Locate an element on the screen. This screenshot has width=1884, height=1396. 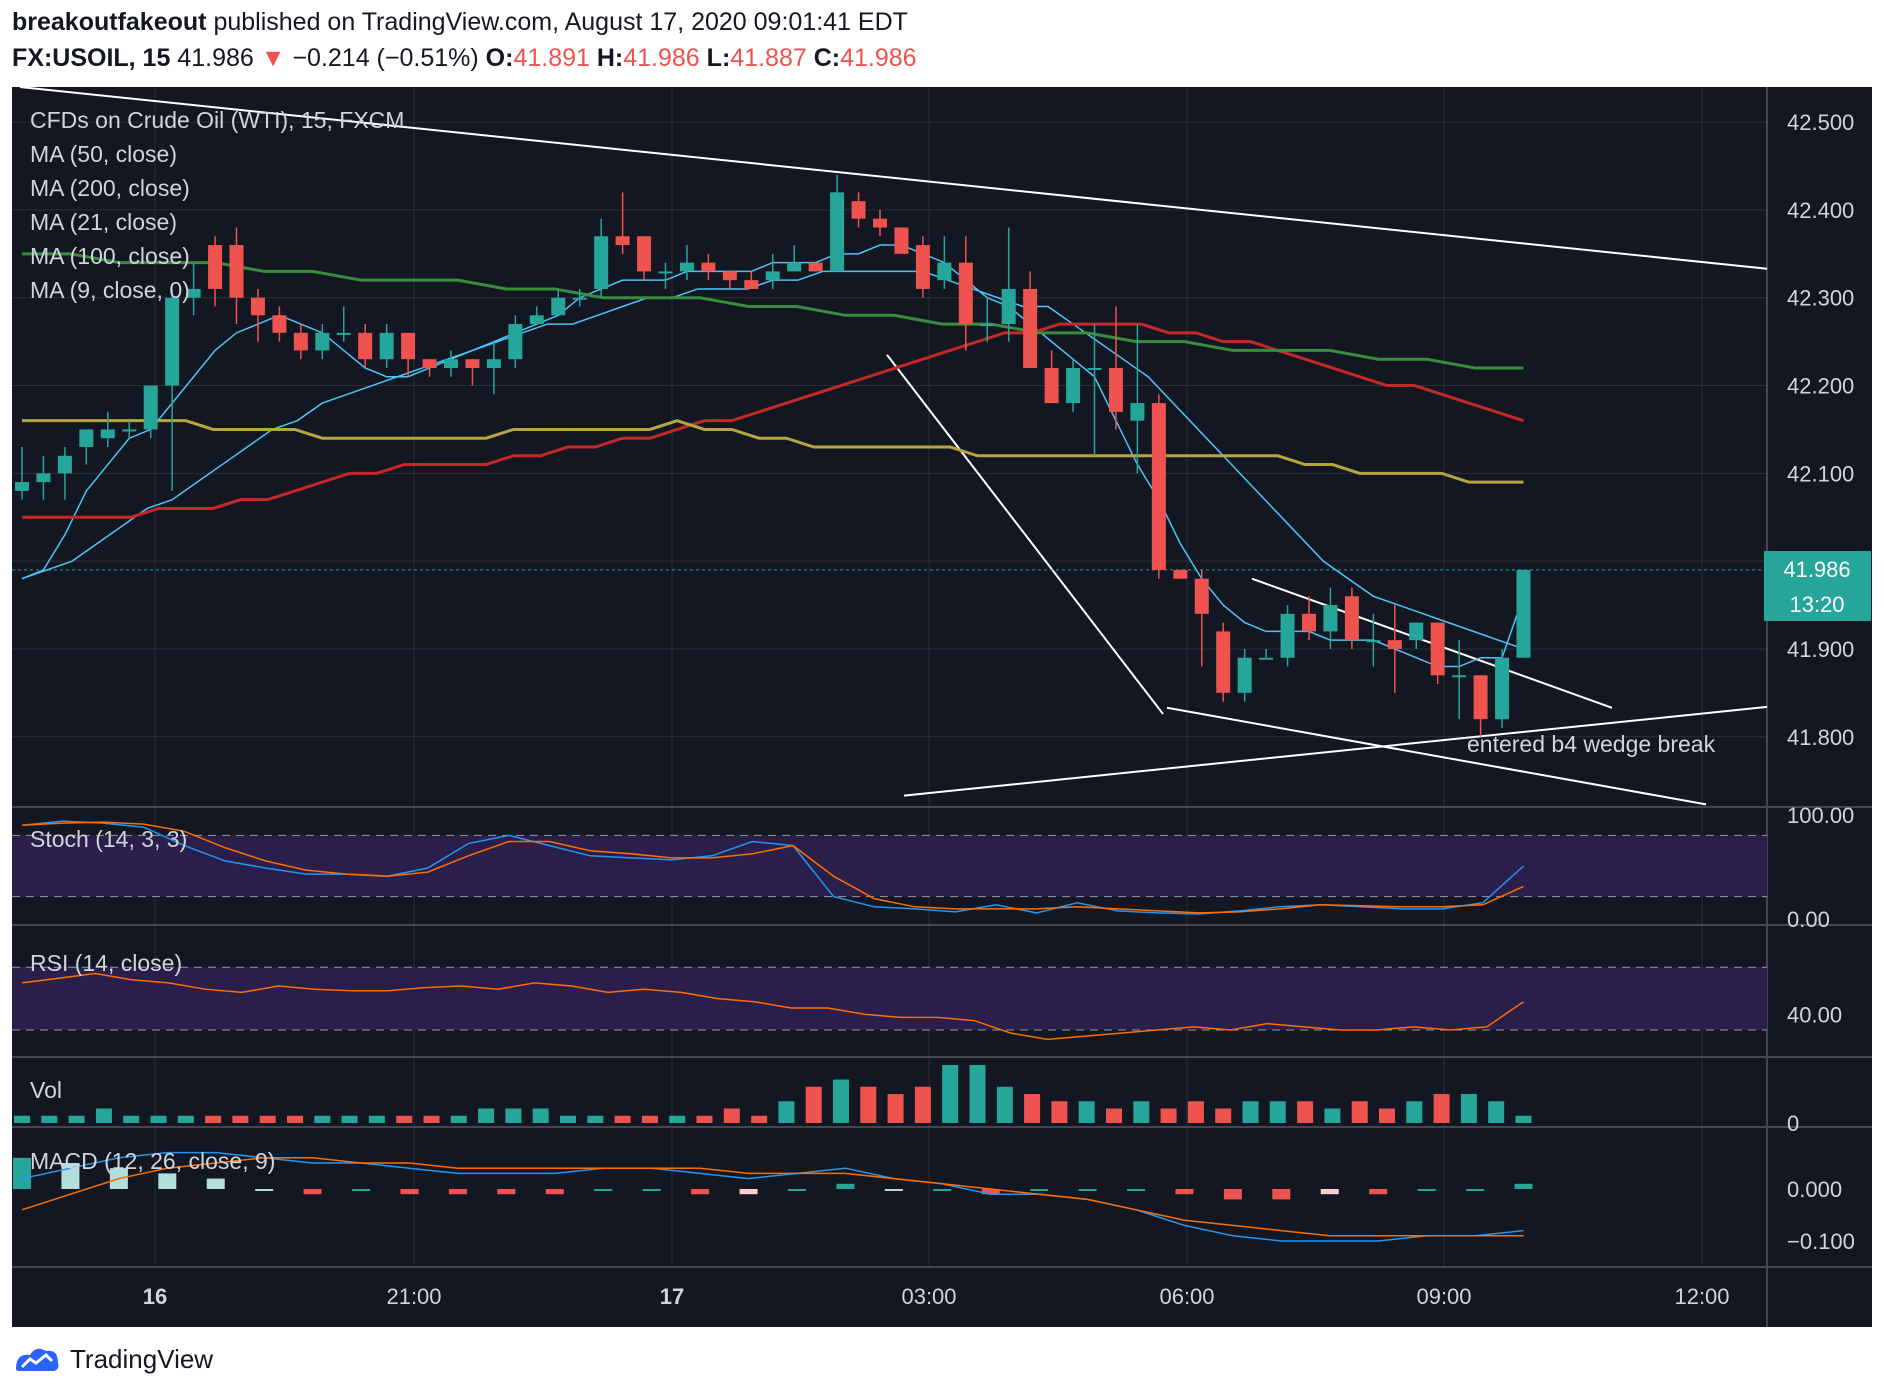
rsi-line is located at coordinates (772, 1006).